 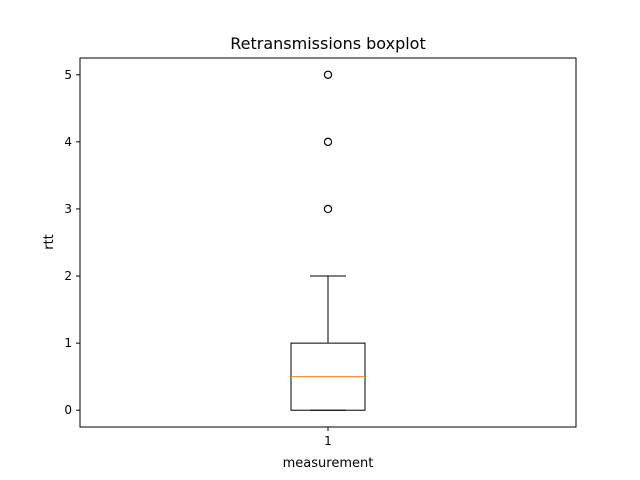 What do you see at coordinates (328, 463) in the screenshot?
I see `x-axis-label: measurement` at bounding box center [328, 463].